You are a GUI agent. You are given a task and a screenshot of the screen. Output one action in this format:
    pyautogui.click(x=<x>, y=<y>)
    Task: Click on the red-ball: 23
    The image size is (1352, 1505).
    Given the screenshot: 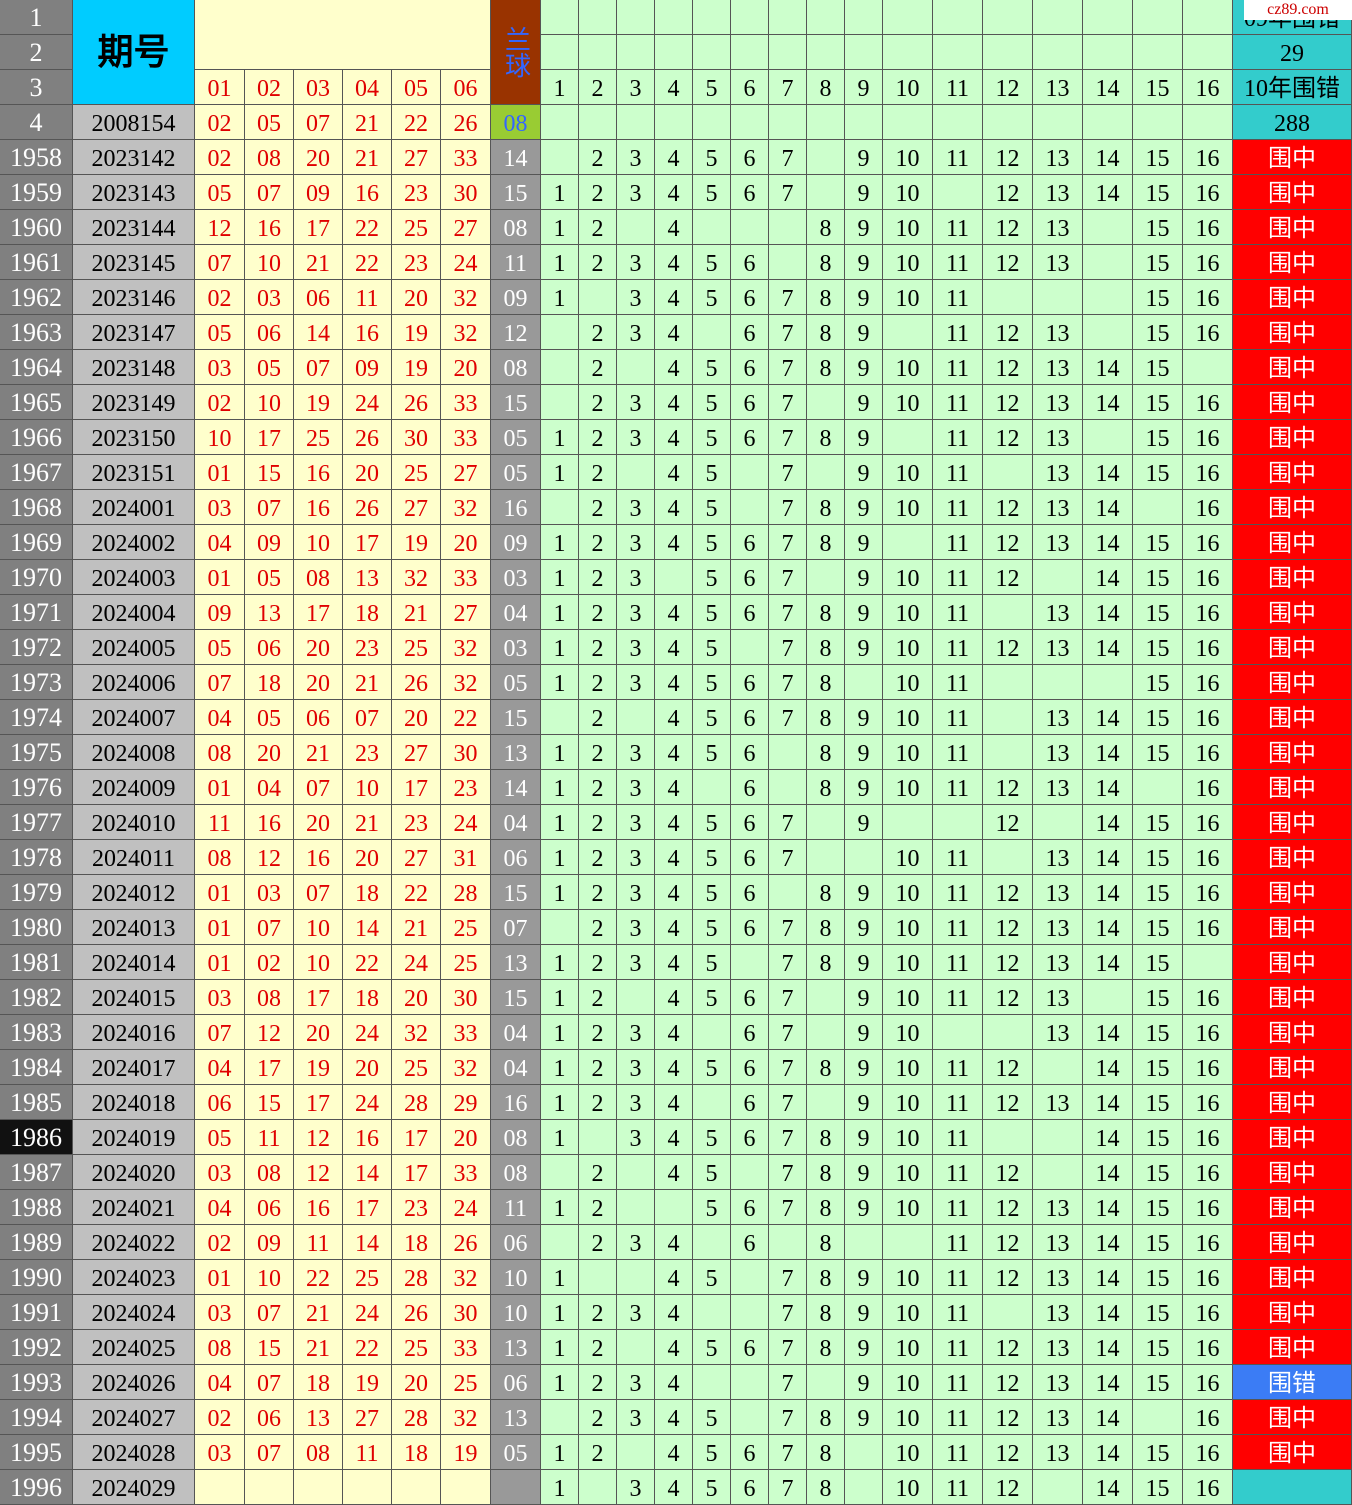 What is the action you would take?
    pyautogui.click(x=367, y=752)
    